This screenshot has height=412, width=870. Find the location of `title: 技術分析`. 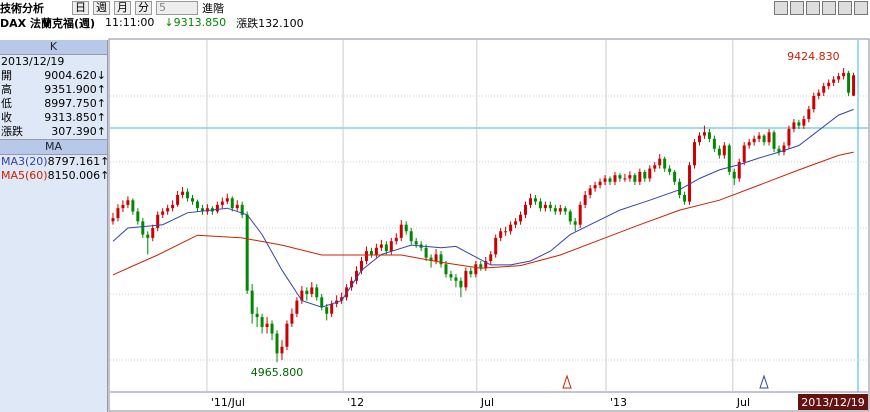

title: 技術分析 is located at coordinates (22, 8).